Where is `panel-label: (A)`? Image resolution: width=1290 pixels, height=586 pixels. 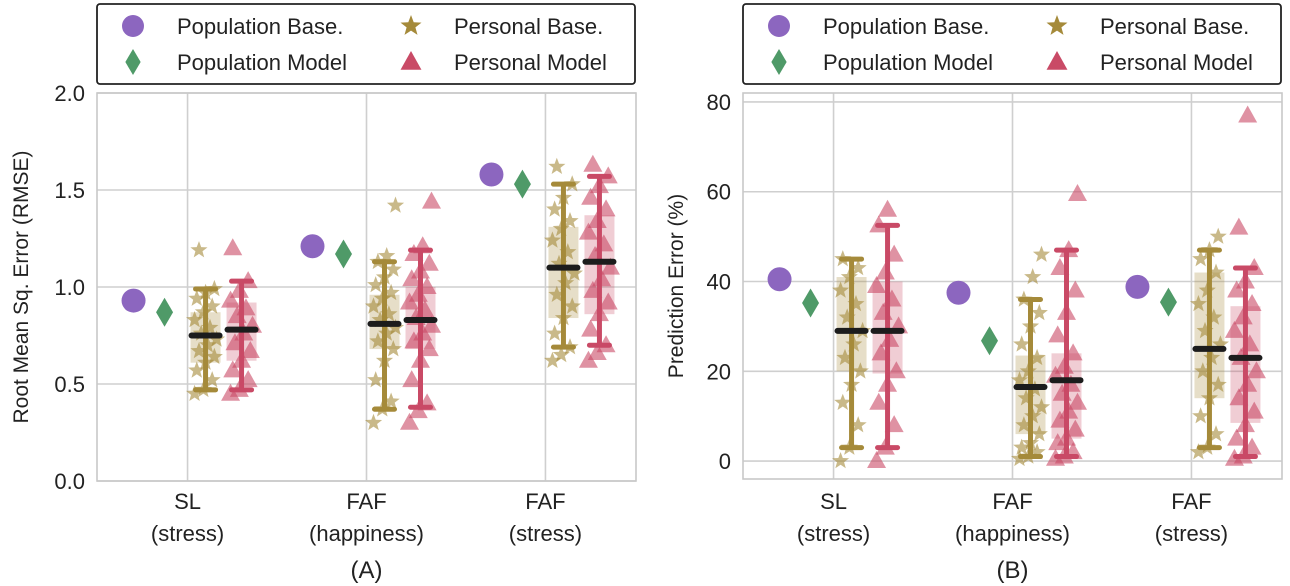 panel-label: (A) is located at coordinates (367, 570).